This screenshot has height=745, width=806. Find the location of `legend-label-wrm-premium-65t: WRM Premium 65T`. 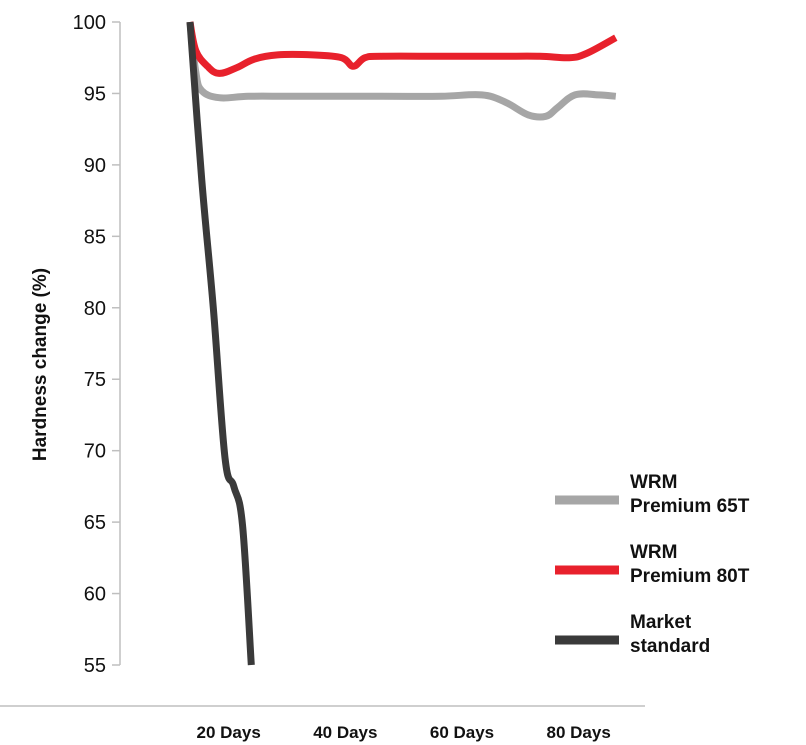

legend-label-wrm-premium-65t: WRM Premium 65T is located at coordinates (690, 494).